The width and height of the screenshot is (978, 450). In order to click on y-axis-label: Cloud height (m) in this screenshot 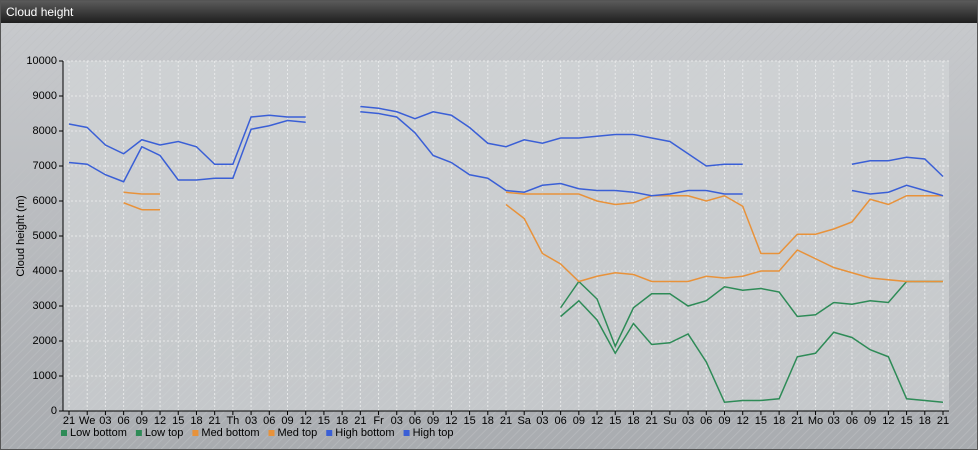, I will do `click(21, 235)`.